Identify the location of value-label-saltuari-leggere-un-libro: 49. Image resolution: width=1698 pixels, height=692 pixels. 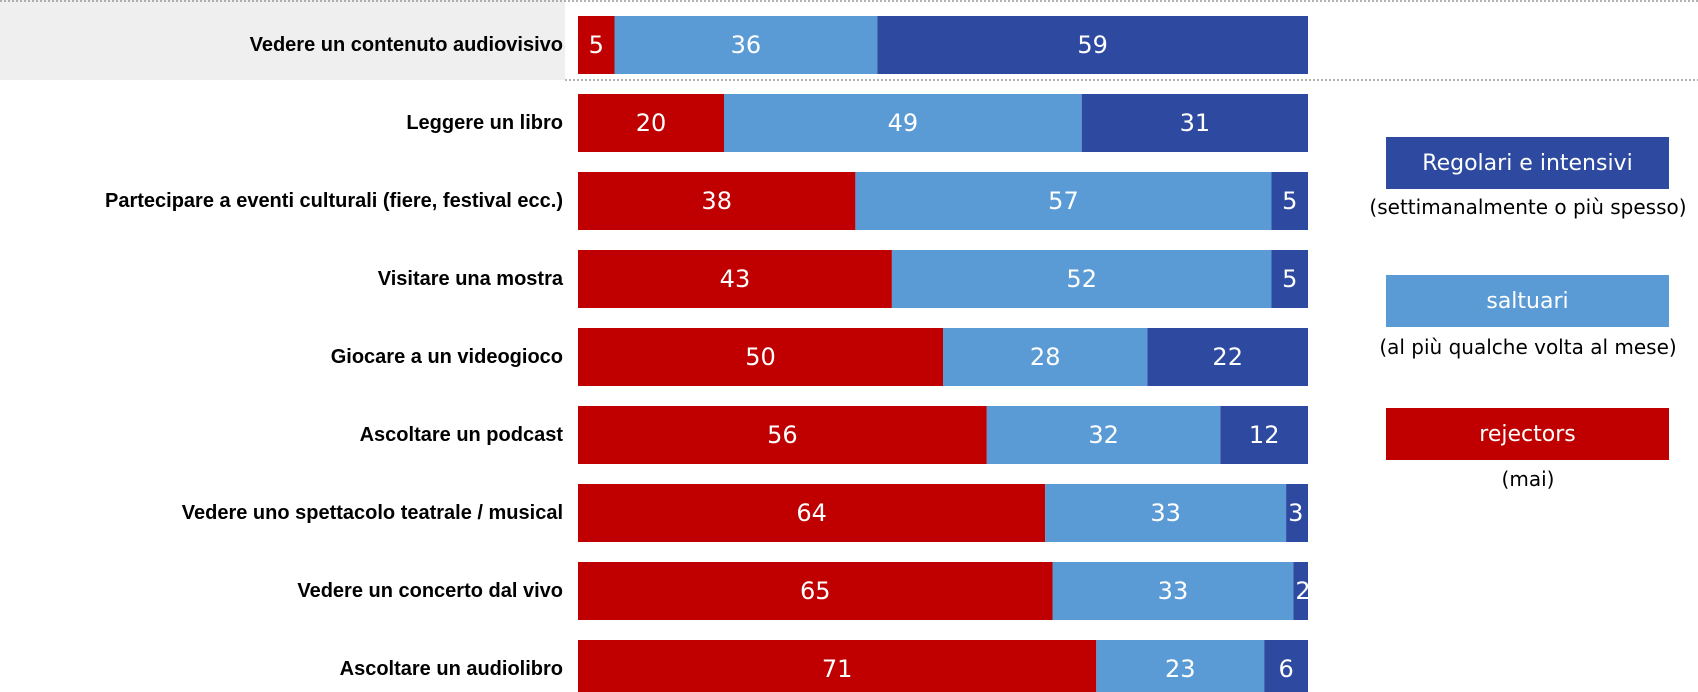
(903, 123).